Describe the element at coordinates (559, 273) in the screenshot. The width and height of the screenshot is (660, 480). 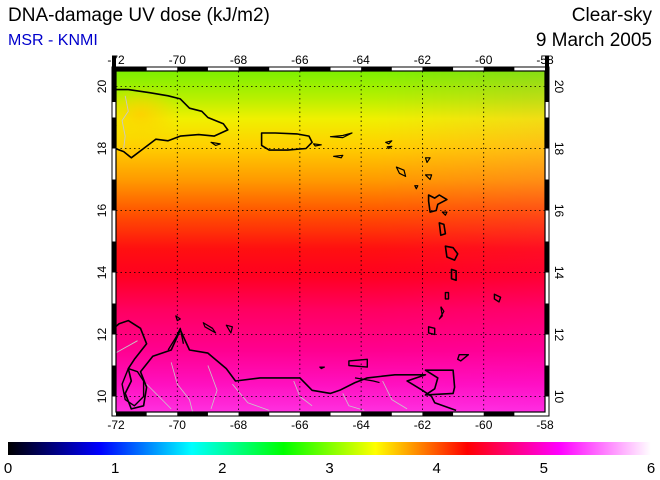
I see `lat-tick-label-right: 14` at that location.